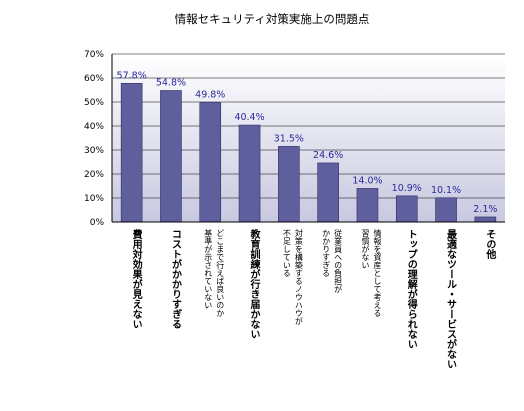 This screenshot has height=411, width=524. What do you see at coordinates (94, 79) in the screenshot?
I see `y-tick-label: 60%` at bounding box center [94, 79].